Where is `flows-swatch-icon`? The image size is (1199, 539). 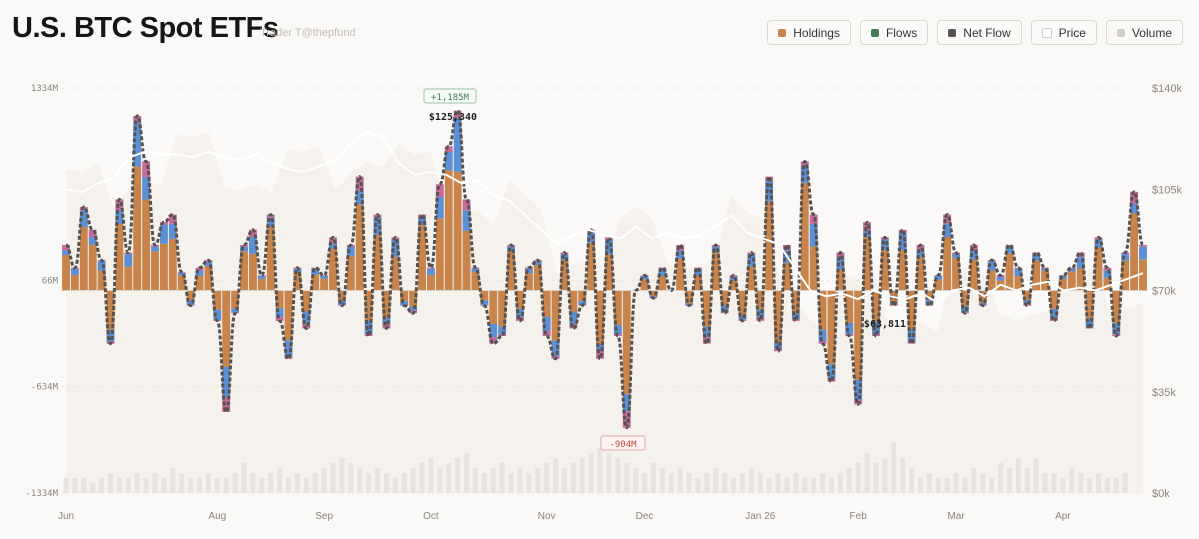
flows-swatch-icon is located at coordinates (874, 32).